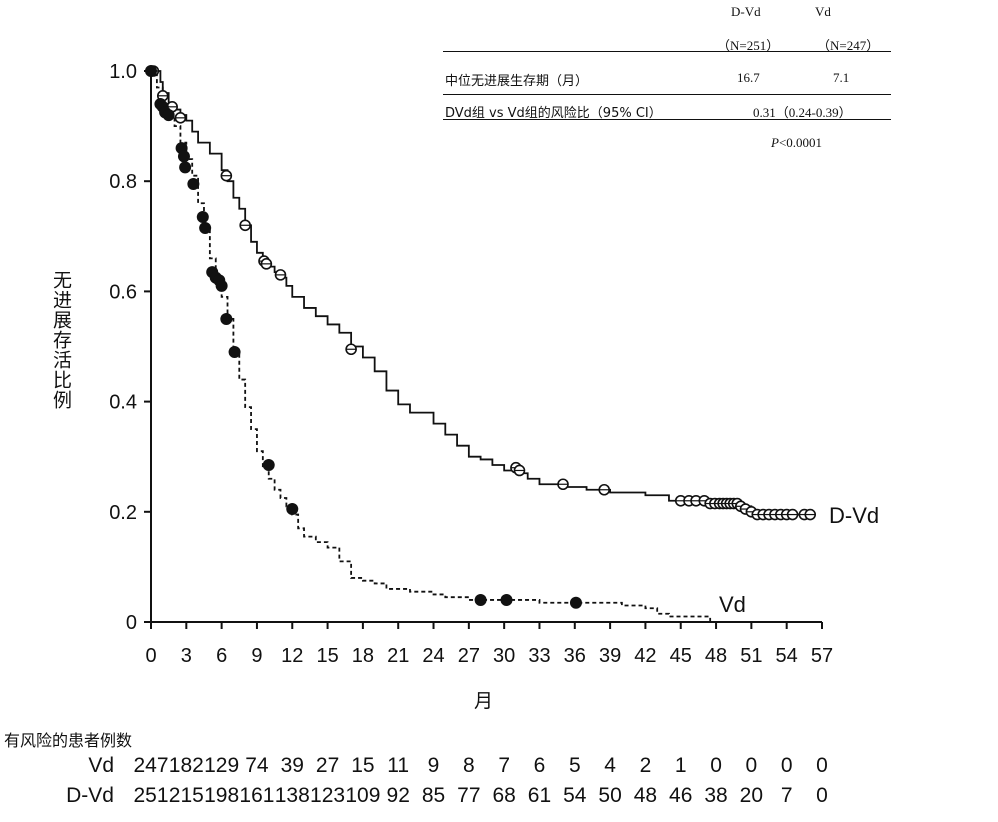 The image size is (998, 822). Describe the element at coordinates (667, 94) in the screenshot. I see `summary-rule-mid` at that location.